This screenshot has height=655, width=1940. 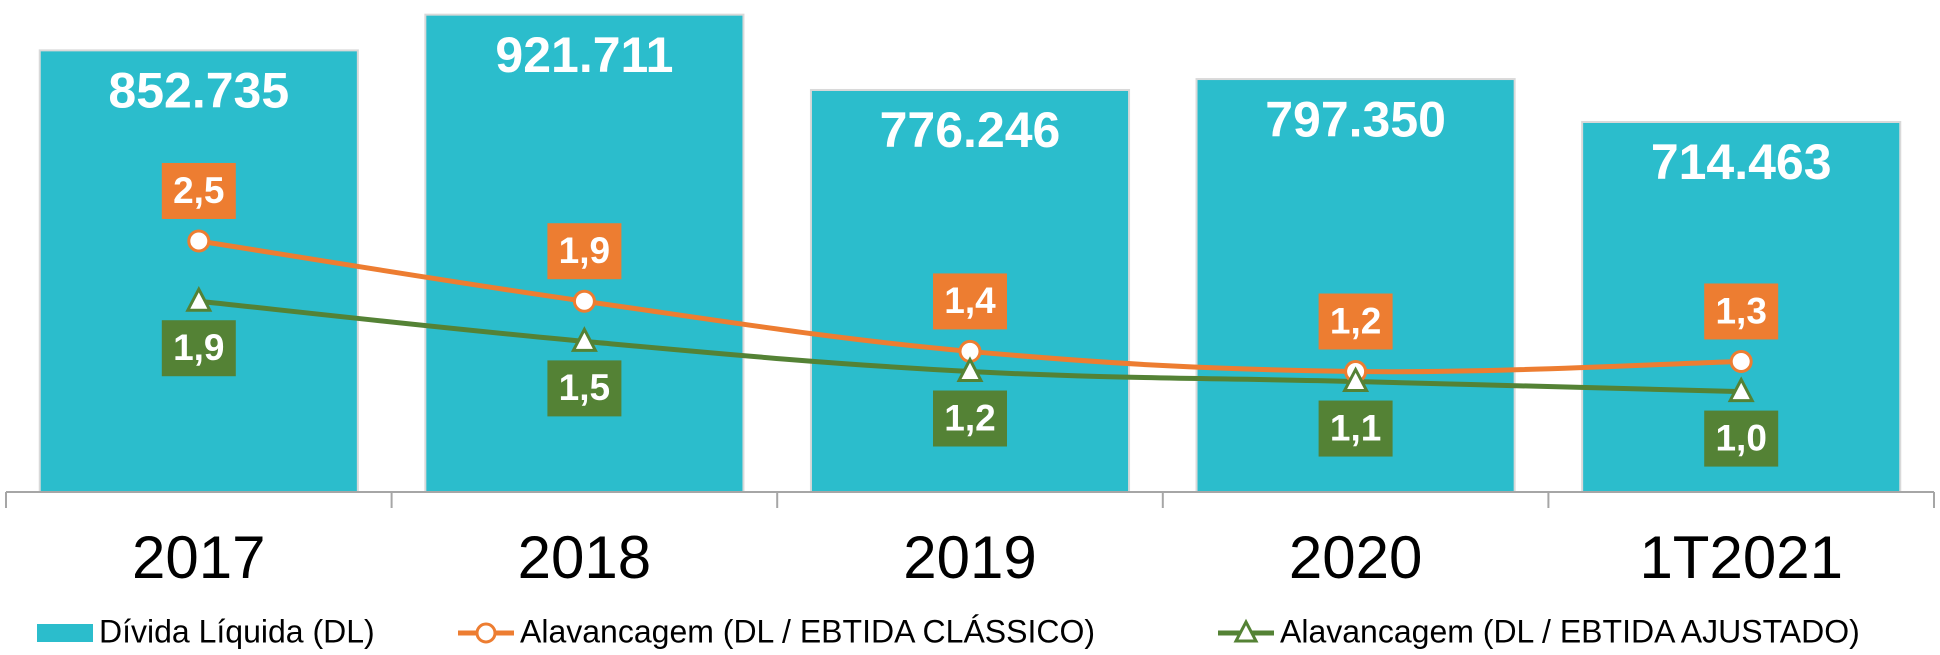 I want to click on bar-value-label: 714.463, so click(x=1741, y=162).